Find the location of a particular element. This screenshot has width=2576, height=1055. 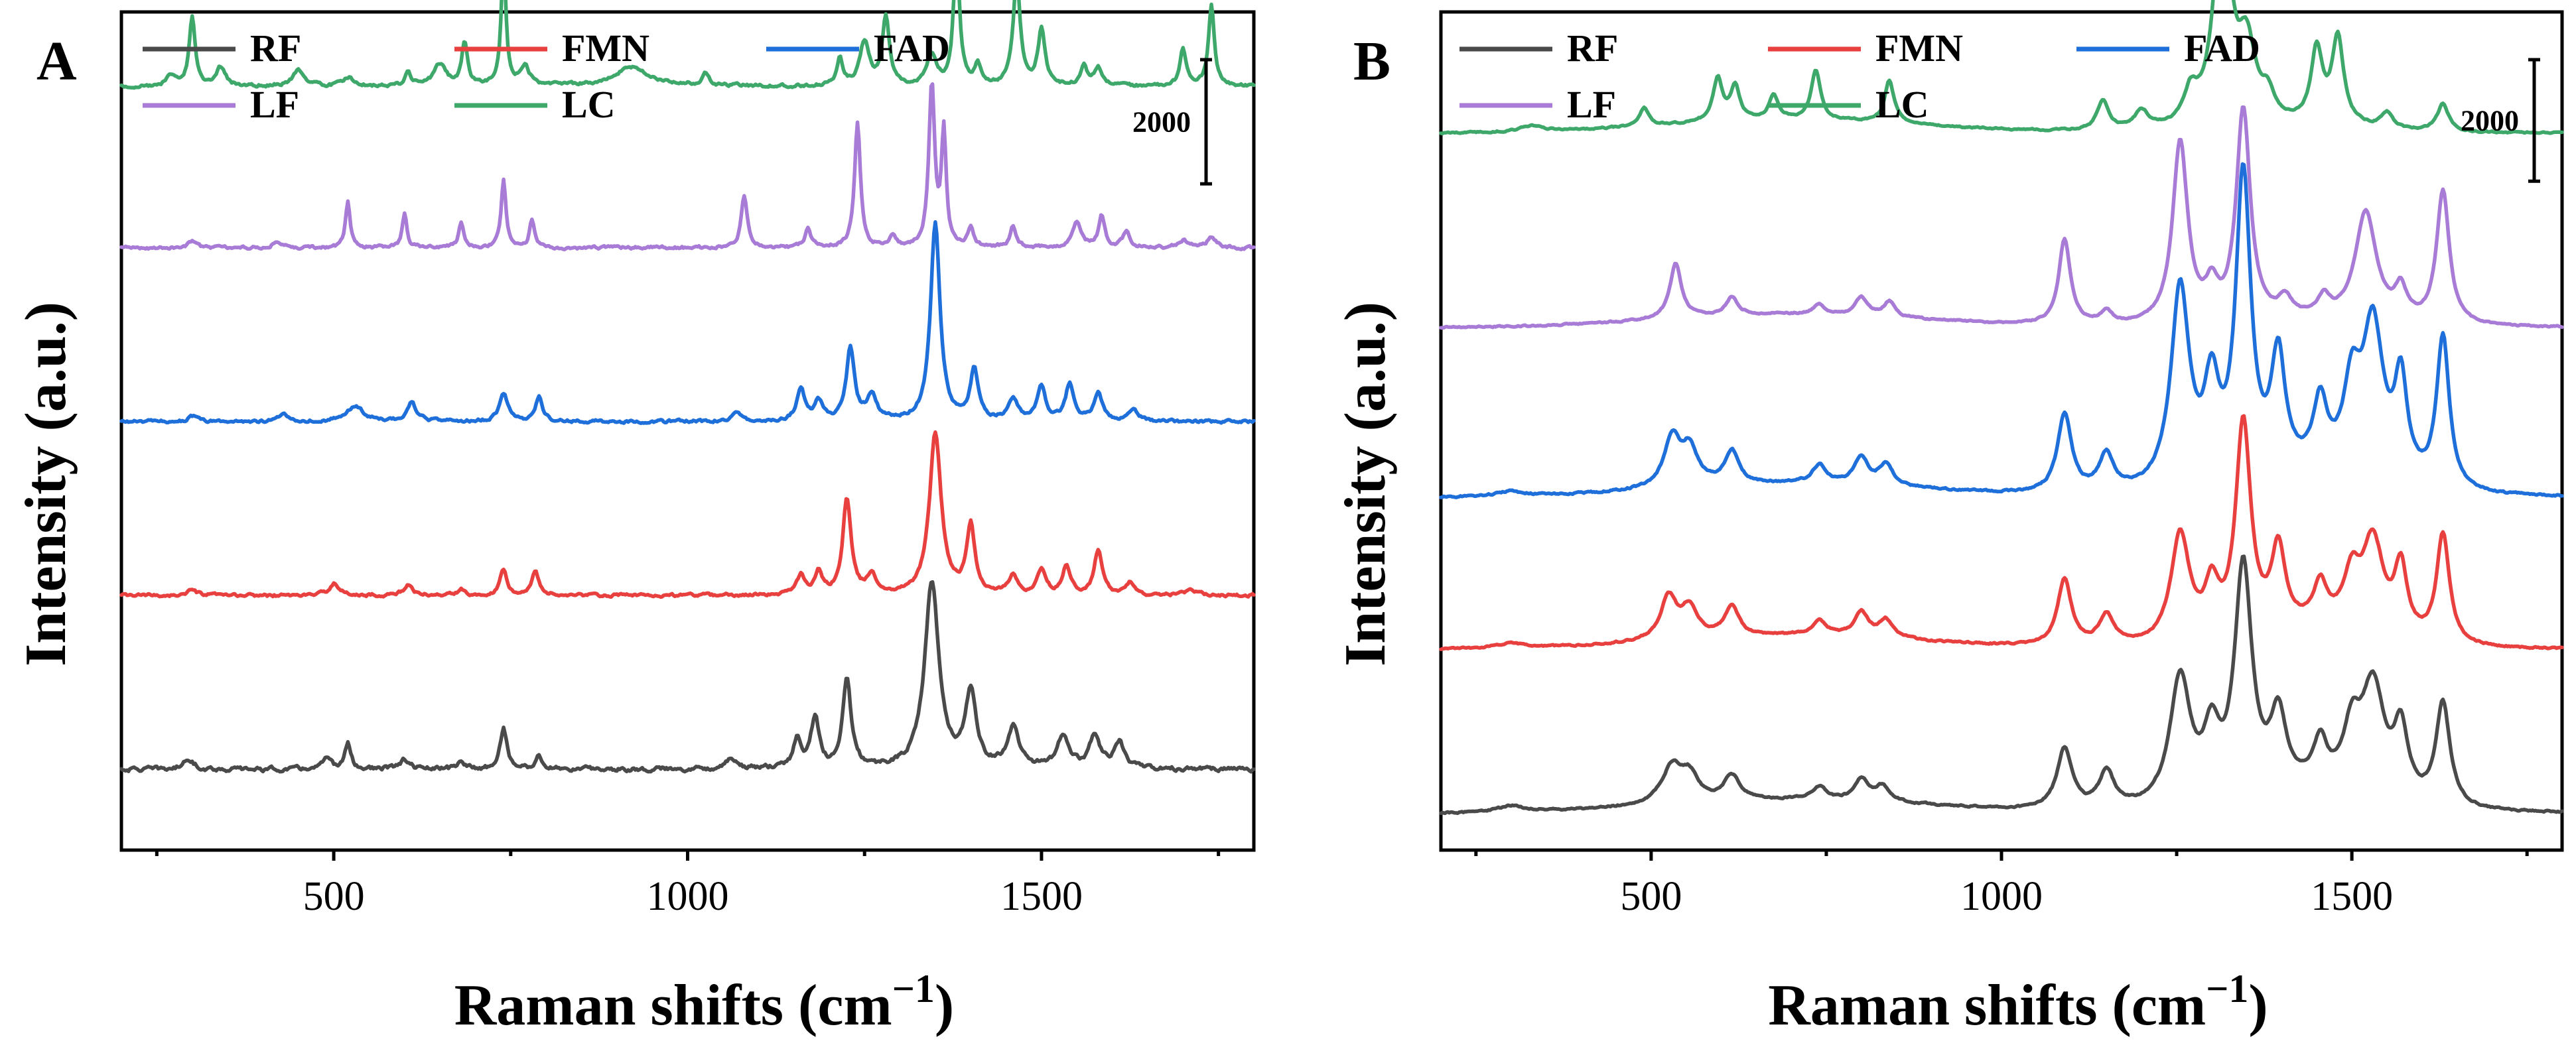

panel-label: A is located at coordinates (56, 62).